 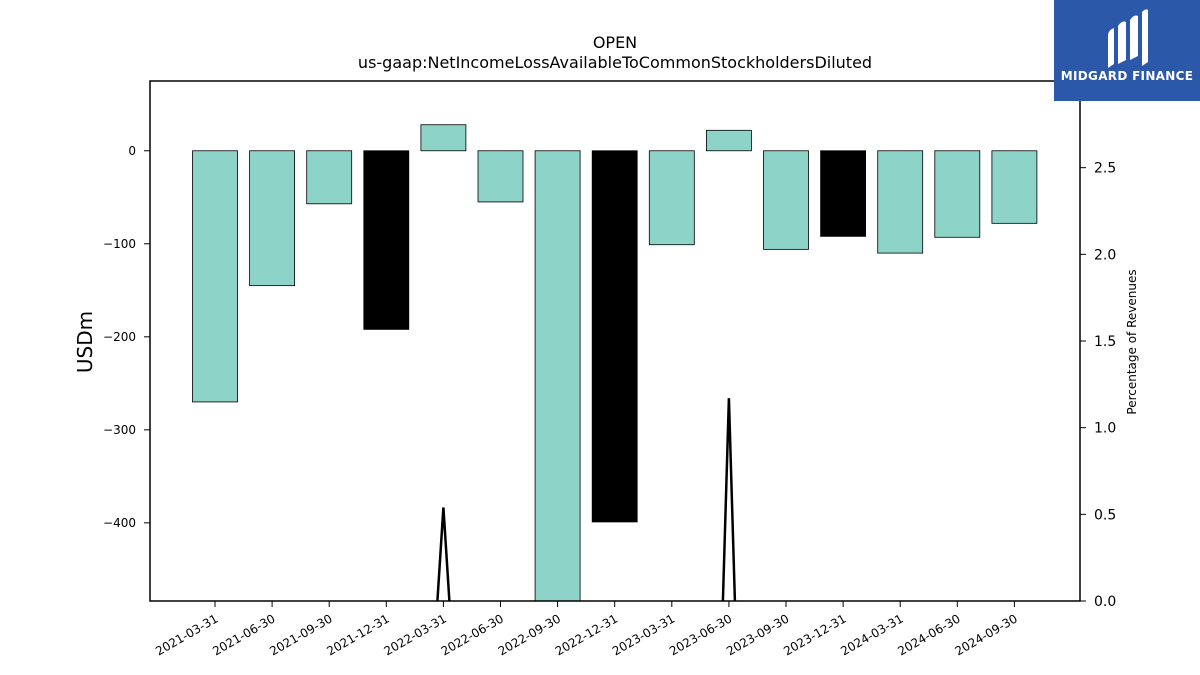 What do you see at coordinates (1098, 385) in the screenshot?
I see `y2-ticks-group: 0.0 0.5 1.0 1.5 2.0 2.5` at bounding box center [1098, 385].